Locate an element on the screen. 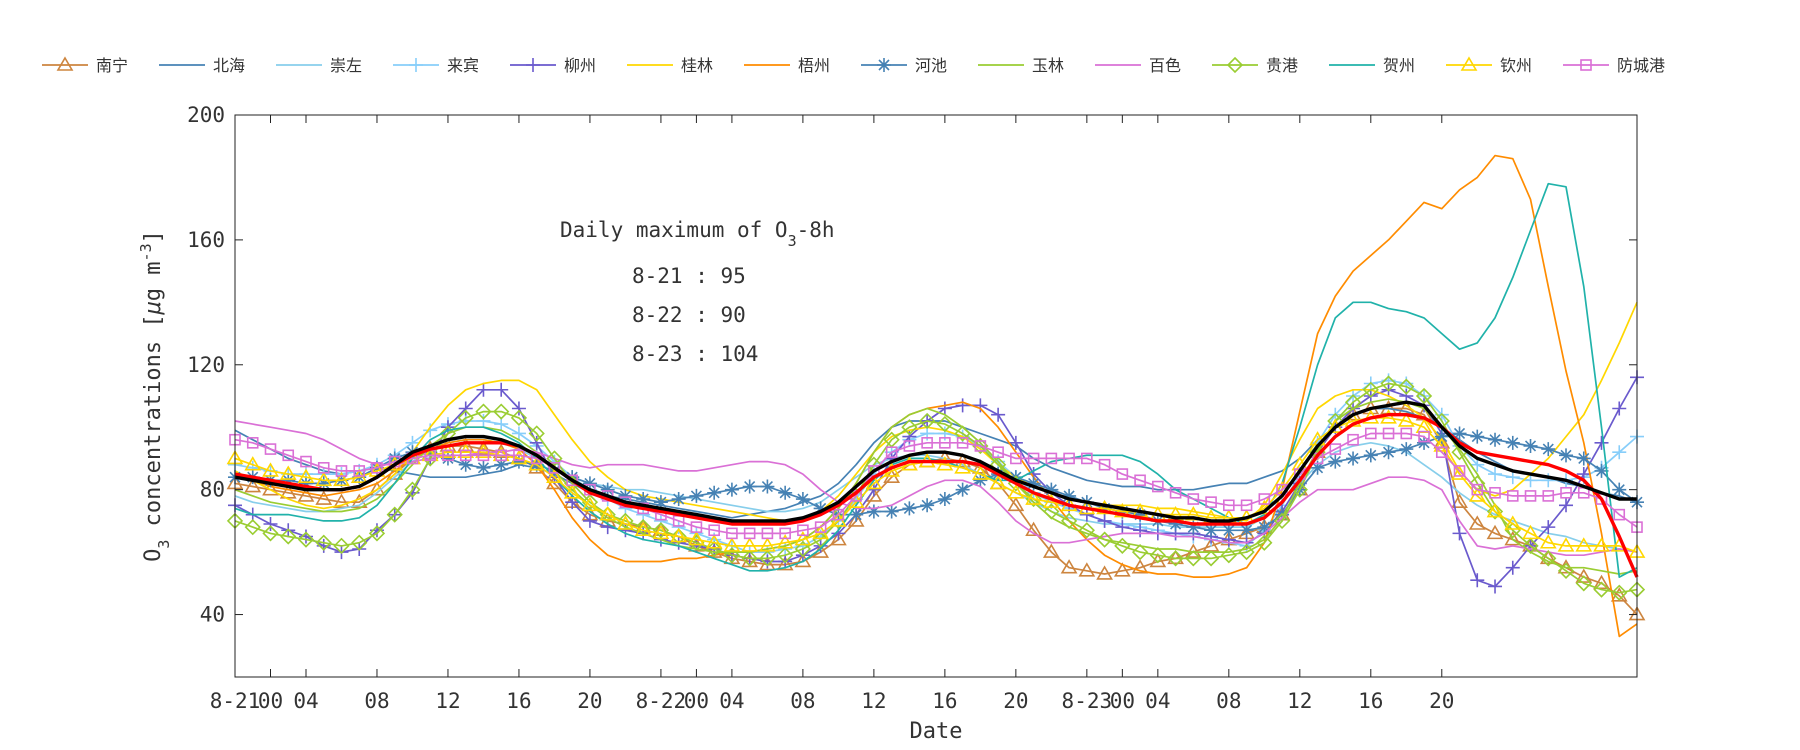 This screenshot has height=750, width=1800. series-北海 is located at coordinates (936, 463).